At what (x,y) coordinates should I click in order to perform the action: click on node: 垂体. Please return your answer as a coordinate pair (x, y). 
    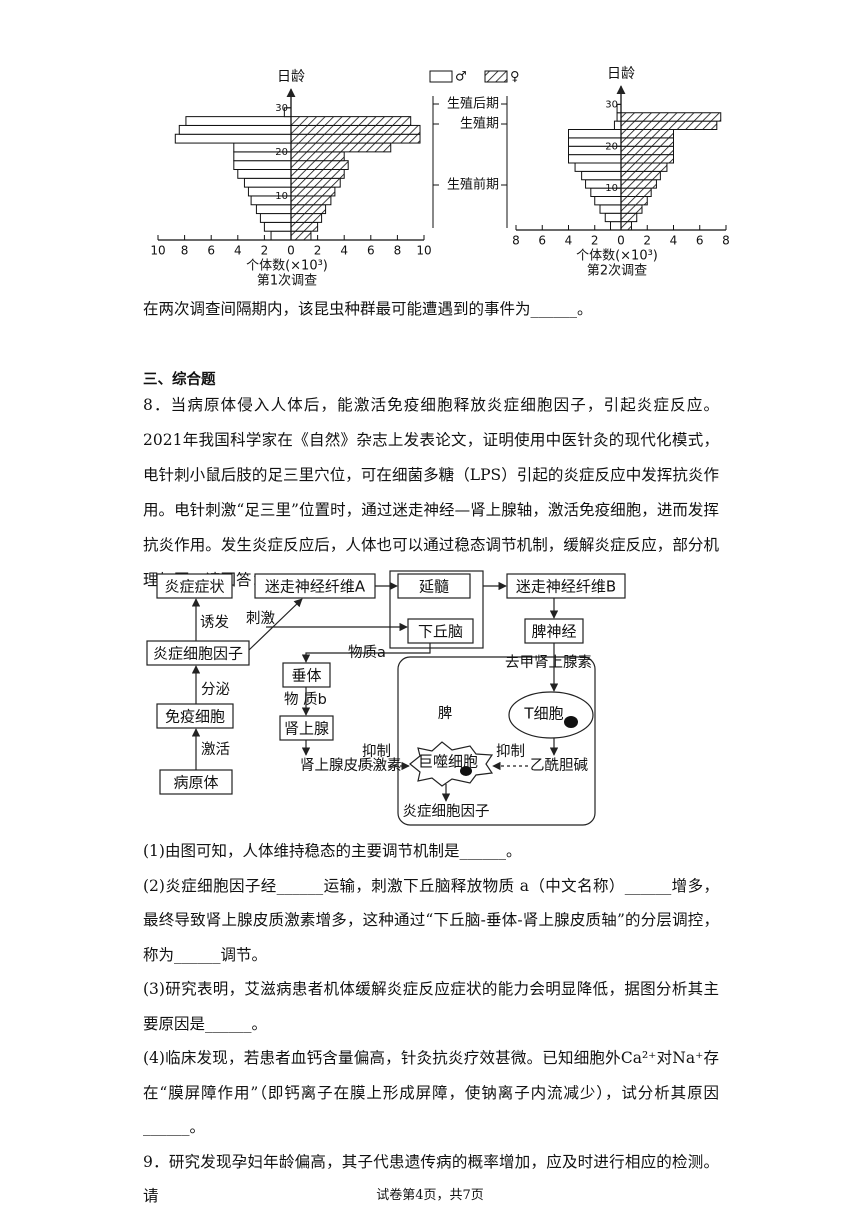
    Looking at the image, I should click on (306, 675).